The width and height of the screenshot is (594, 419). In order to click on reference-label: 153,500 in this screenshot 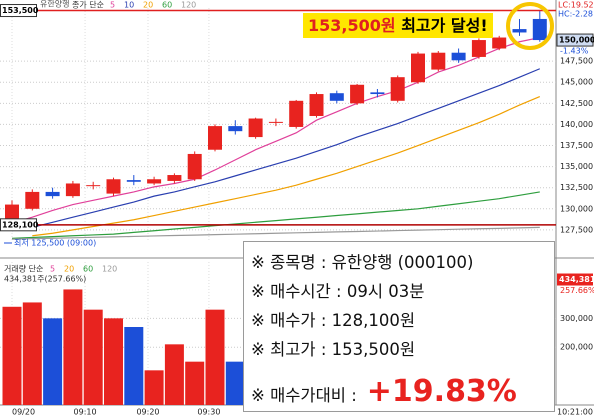, I will do `click(20, 10)`.